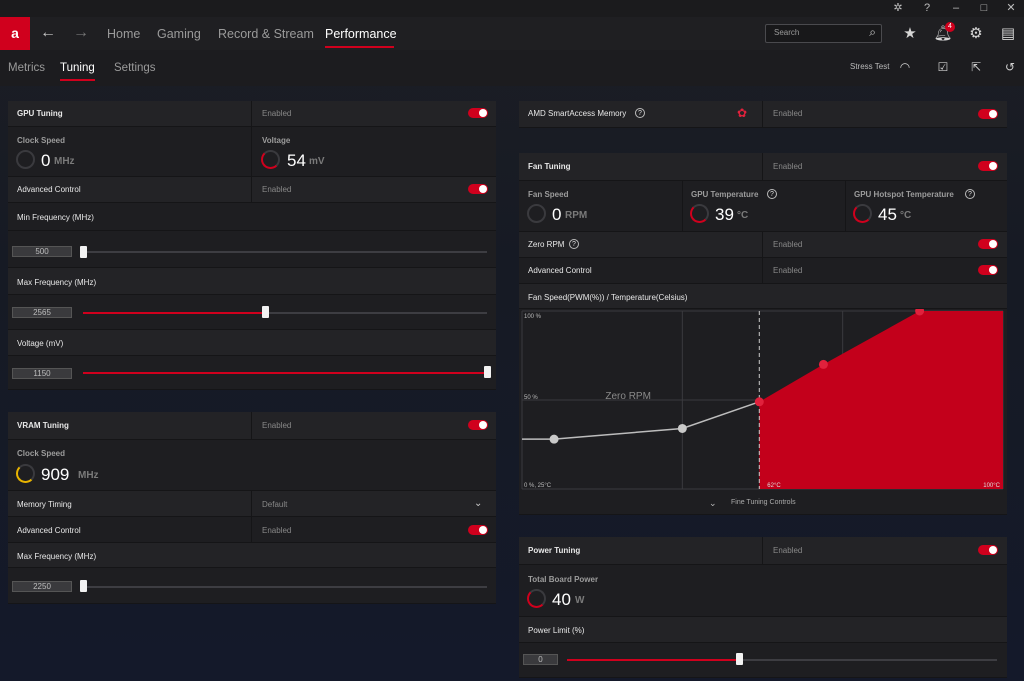  What do you see at coordinates (988, 114) in the screenshot?
I see `sam-toggle` at bounding box center [988, 114].